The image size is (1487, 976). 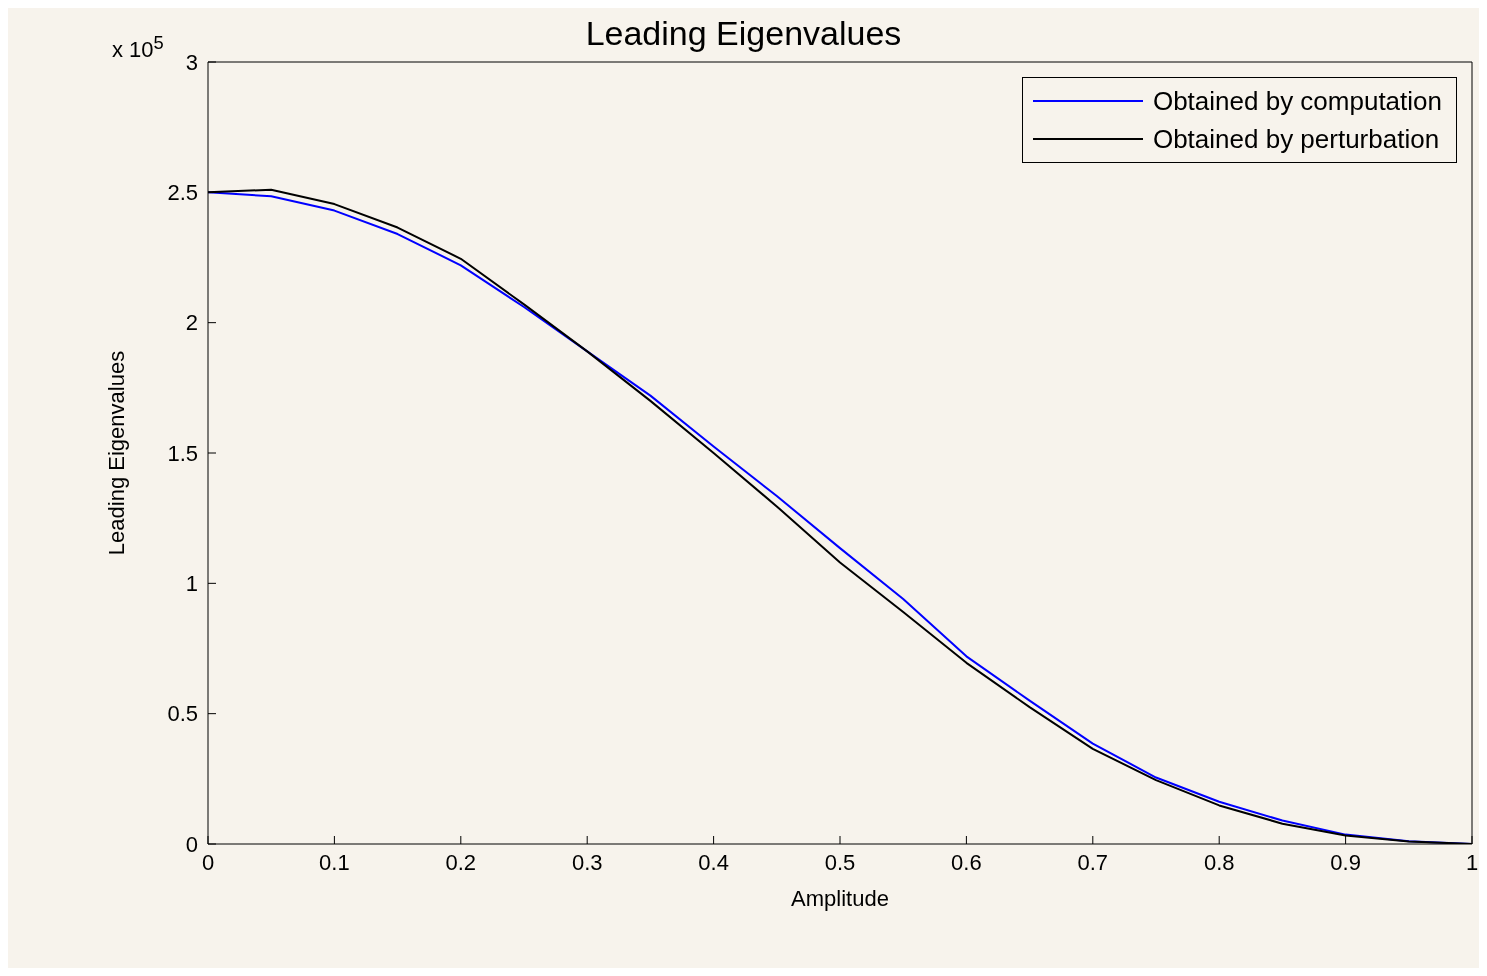 I want to click on x-tick-label: 0.6, so click(x=966, y=862).